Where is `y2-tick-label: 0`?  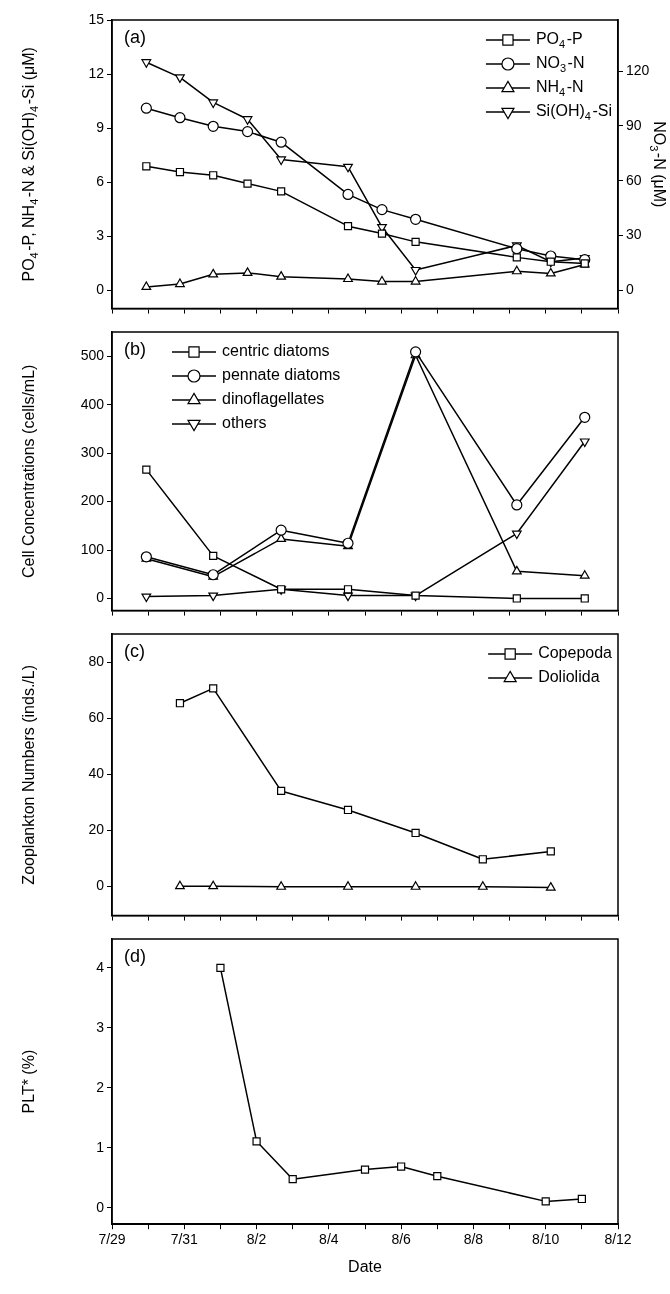
y2-tick-label: 0 is located at coordinates (630, 289).